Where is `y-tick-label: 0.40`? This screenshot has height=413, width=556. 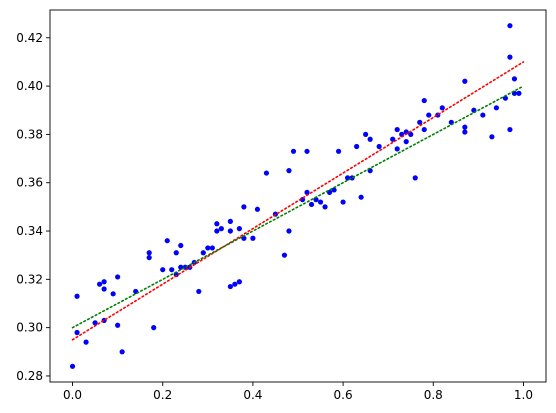
y-tick-label: 0.40 is located at coordinates (29, 86).